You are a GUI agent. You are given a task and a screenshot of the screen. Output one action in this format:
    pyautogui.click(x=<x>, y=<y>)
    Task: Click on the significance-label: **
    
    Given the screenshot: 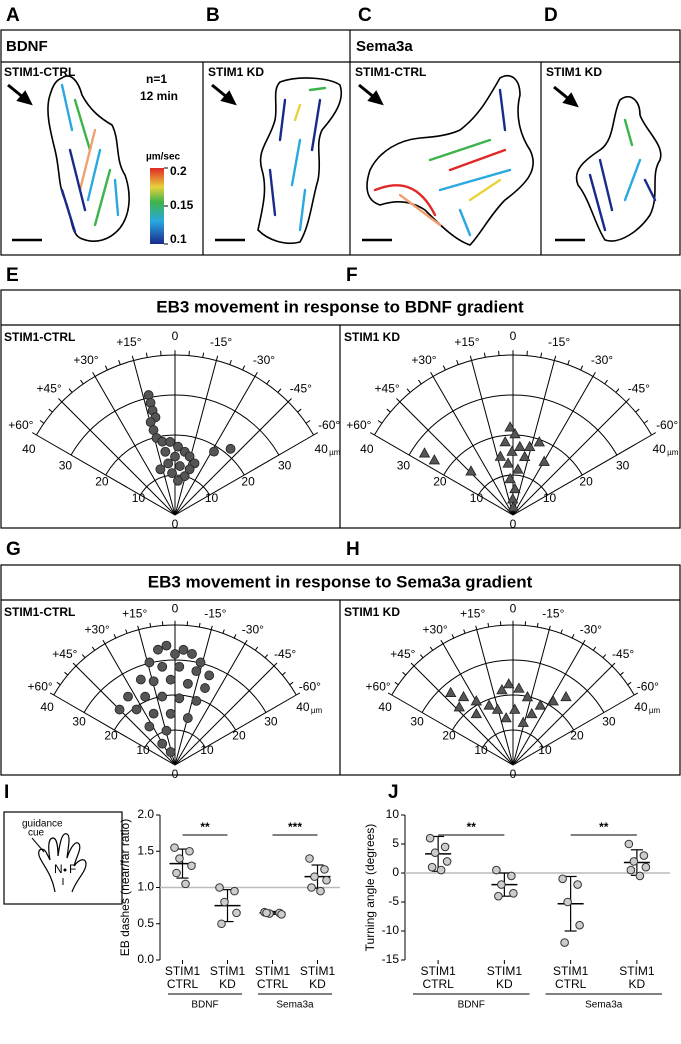 What is the action you would take?
    pyautogui.click(x=472, y=827)
    